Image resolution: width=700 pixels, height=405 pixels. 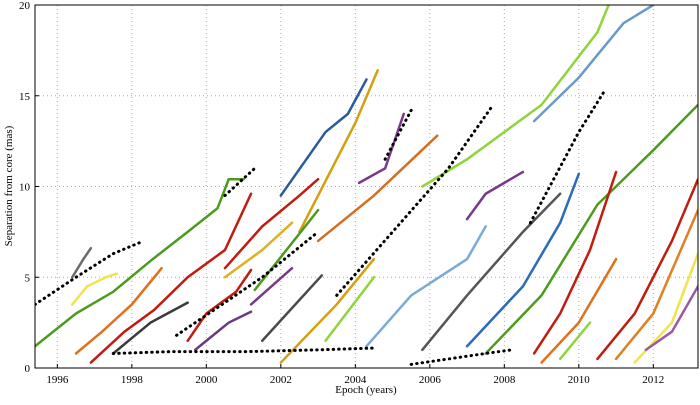 I want to click on y-axis-label: Separation from core (mas), so click(x=9, y=185).